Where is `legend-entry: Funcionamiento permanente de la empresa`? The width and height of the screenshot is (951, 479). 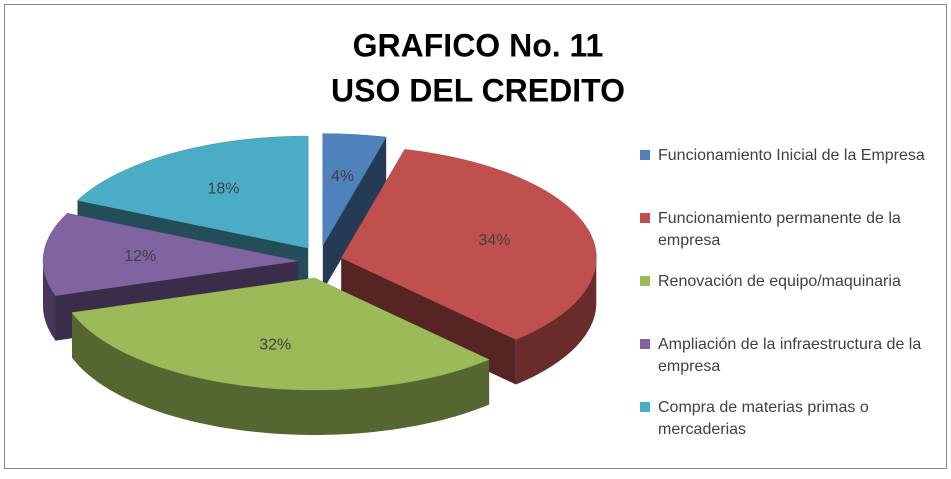
legend-entry: Funcionamiento permanente de la empresa is located at coordinates (790, 230).